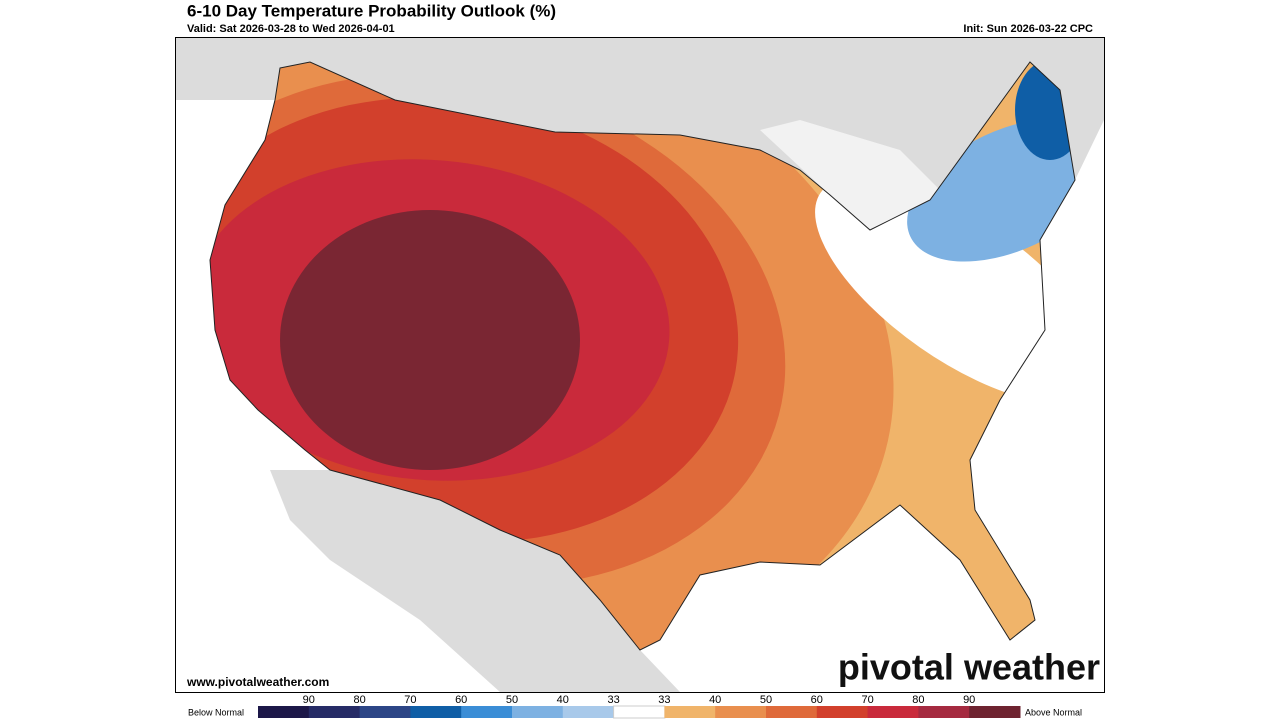 The width and height of the screenshot is (1280, 725). What do you see at coordinates (969, 667) in the screenshot?
I see `brand-logo: pivotal weather` at bounding box center [969, 667].